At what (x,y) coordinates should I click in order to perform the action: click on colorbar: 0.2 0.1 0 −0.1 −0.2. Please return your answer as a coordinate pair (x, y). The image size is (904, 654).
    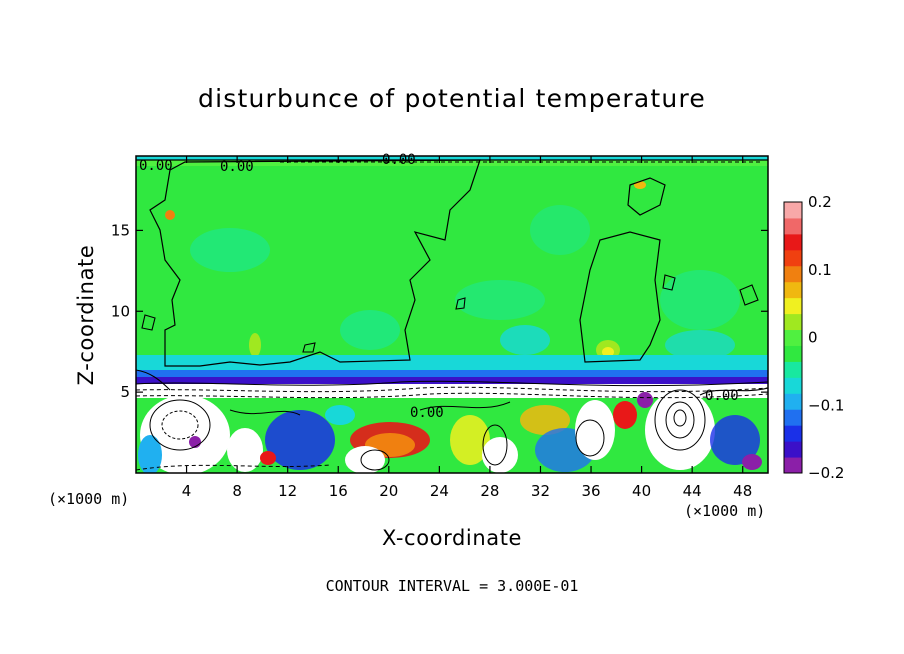
    Looking at the image, I should click on (813, 337).